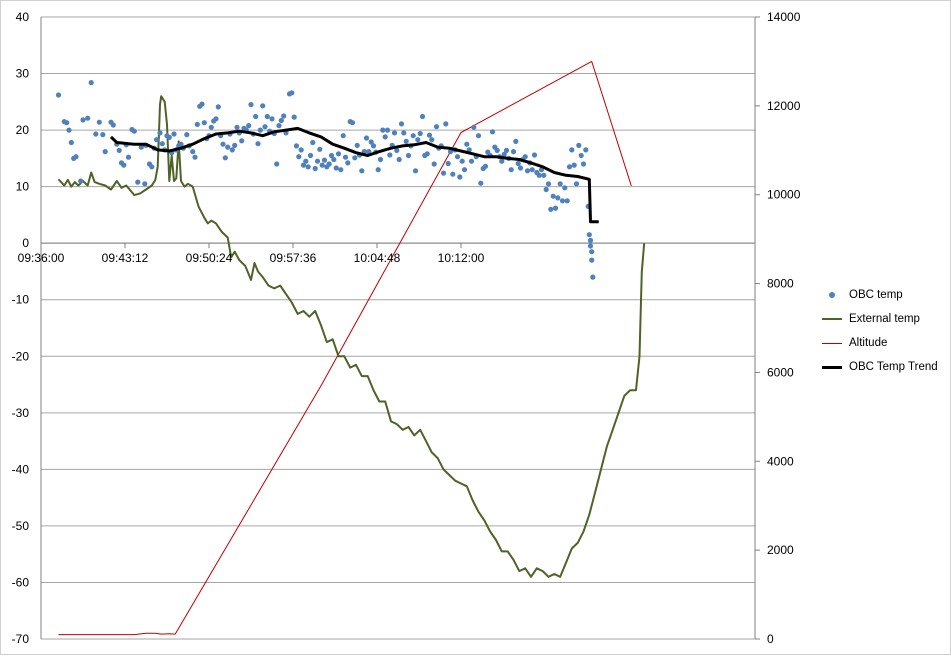 This screenshot has width=951, height=659. Describe the element at coordinates (832, 343) in the screenshot. I see `legend-marker-altitude` at that location.